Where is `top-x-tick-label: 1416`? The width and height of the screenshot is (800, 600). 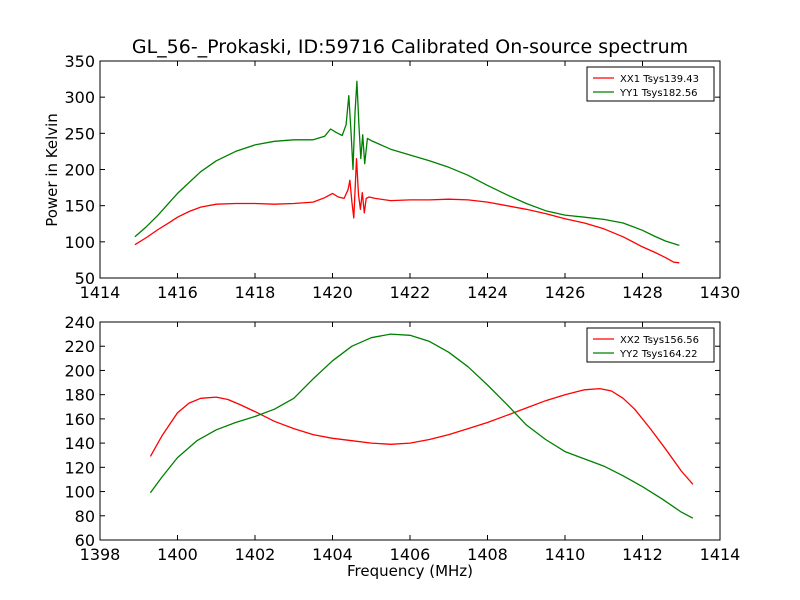
top-x-tick-label: 1416 is located at coordinates (177, 292).